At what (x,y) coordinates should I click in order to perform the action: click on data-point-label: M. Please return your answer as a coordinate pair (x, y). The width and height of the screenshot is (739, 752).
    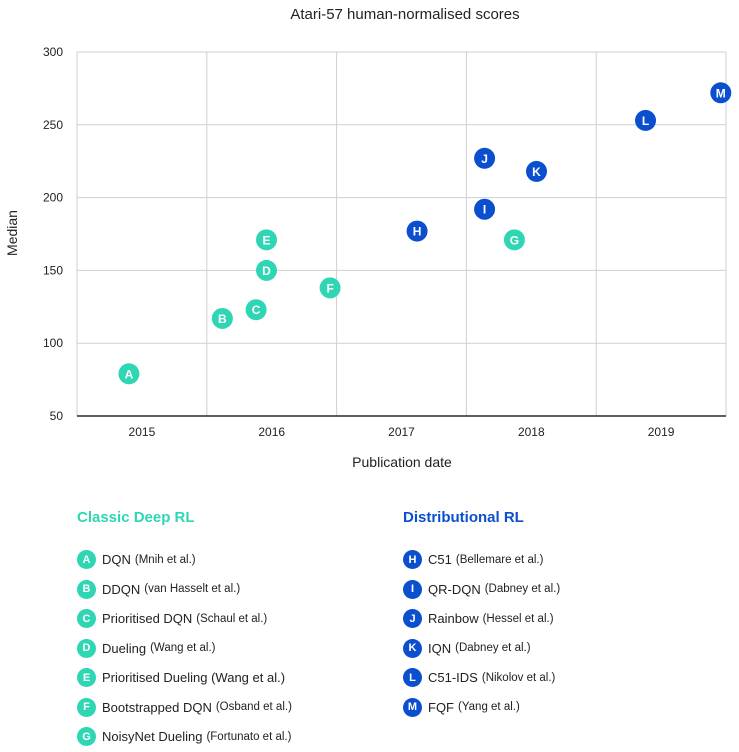
    Looking at the image, I should click on (721, 93).